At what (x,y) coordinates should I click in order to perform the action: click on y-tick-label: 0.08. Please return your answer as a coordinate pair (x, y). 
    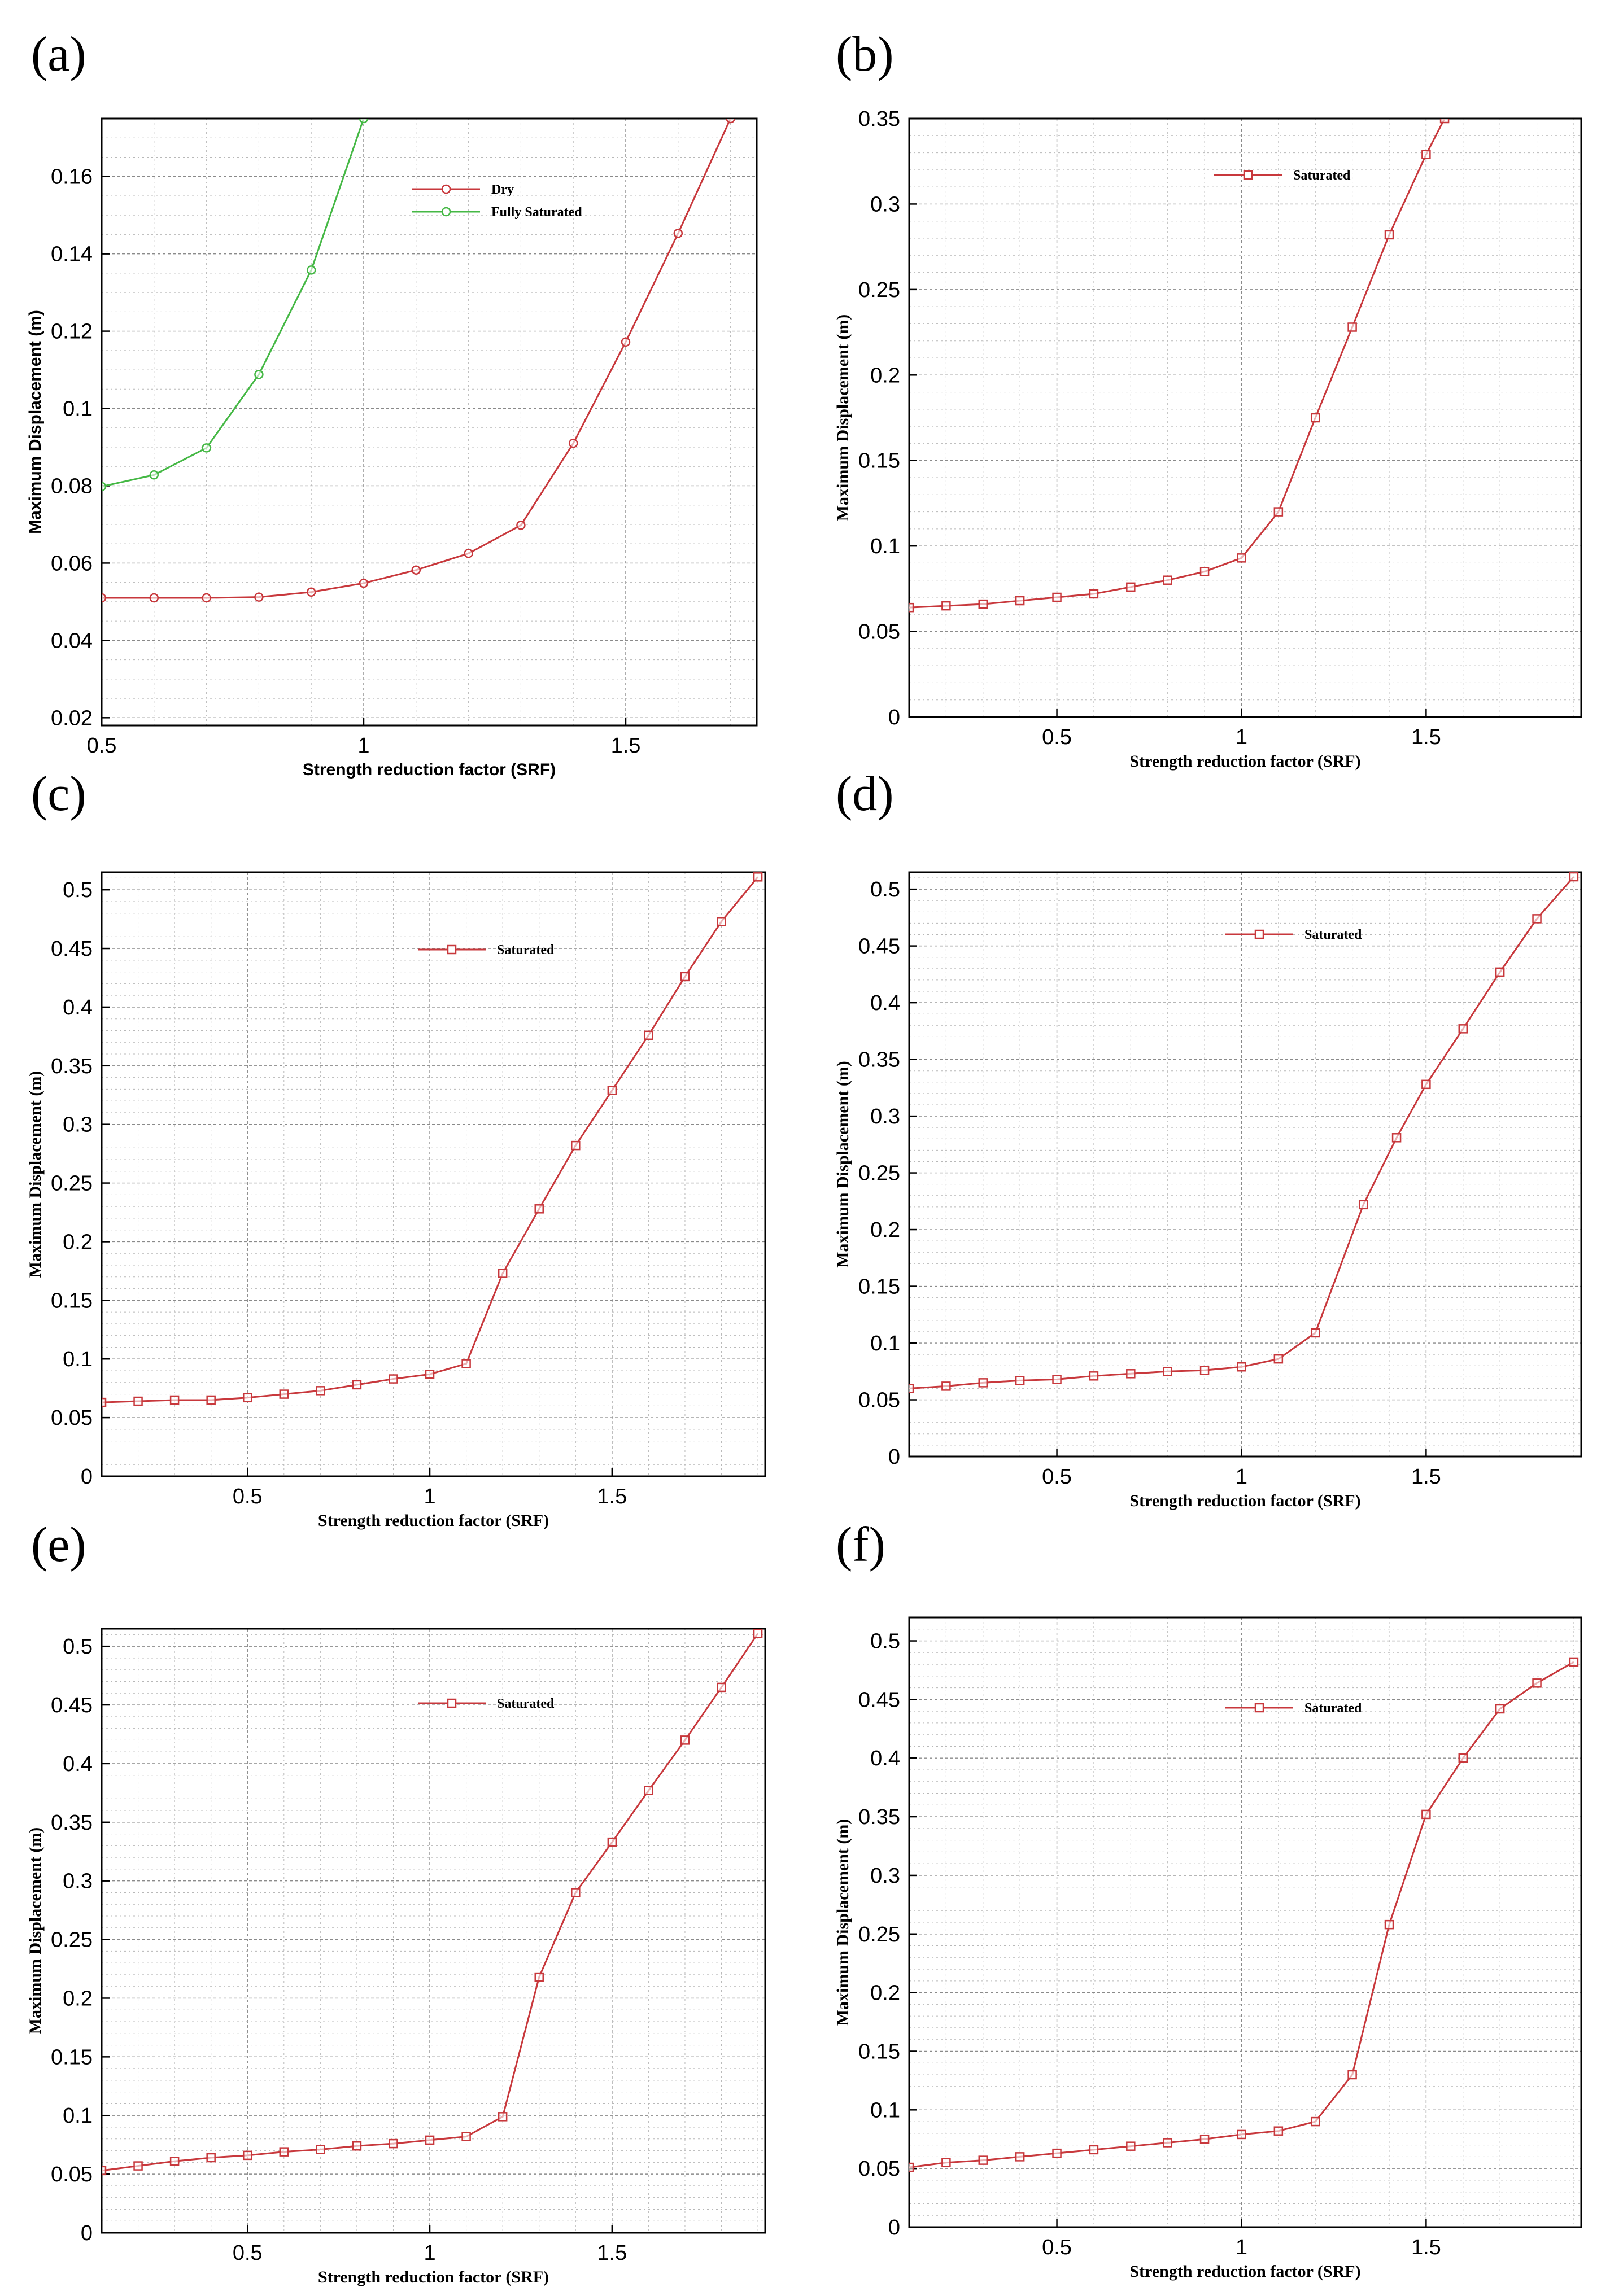
    Looking at the image, I should click on (72, 486).